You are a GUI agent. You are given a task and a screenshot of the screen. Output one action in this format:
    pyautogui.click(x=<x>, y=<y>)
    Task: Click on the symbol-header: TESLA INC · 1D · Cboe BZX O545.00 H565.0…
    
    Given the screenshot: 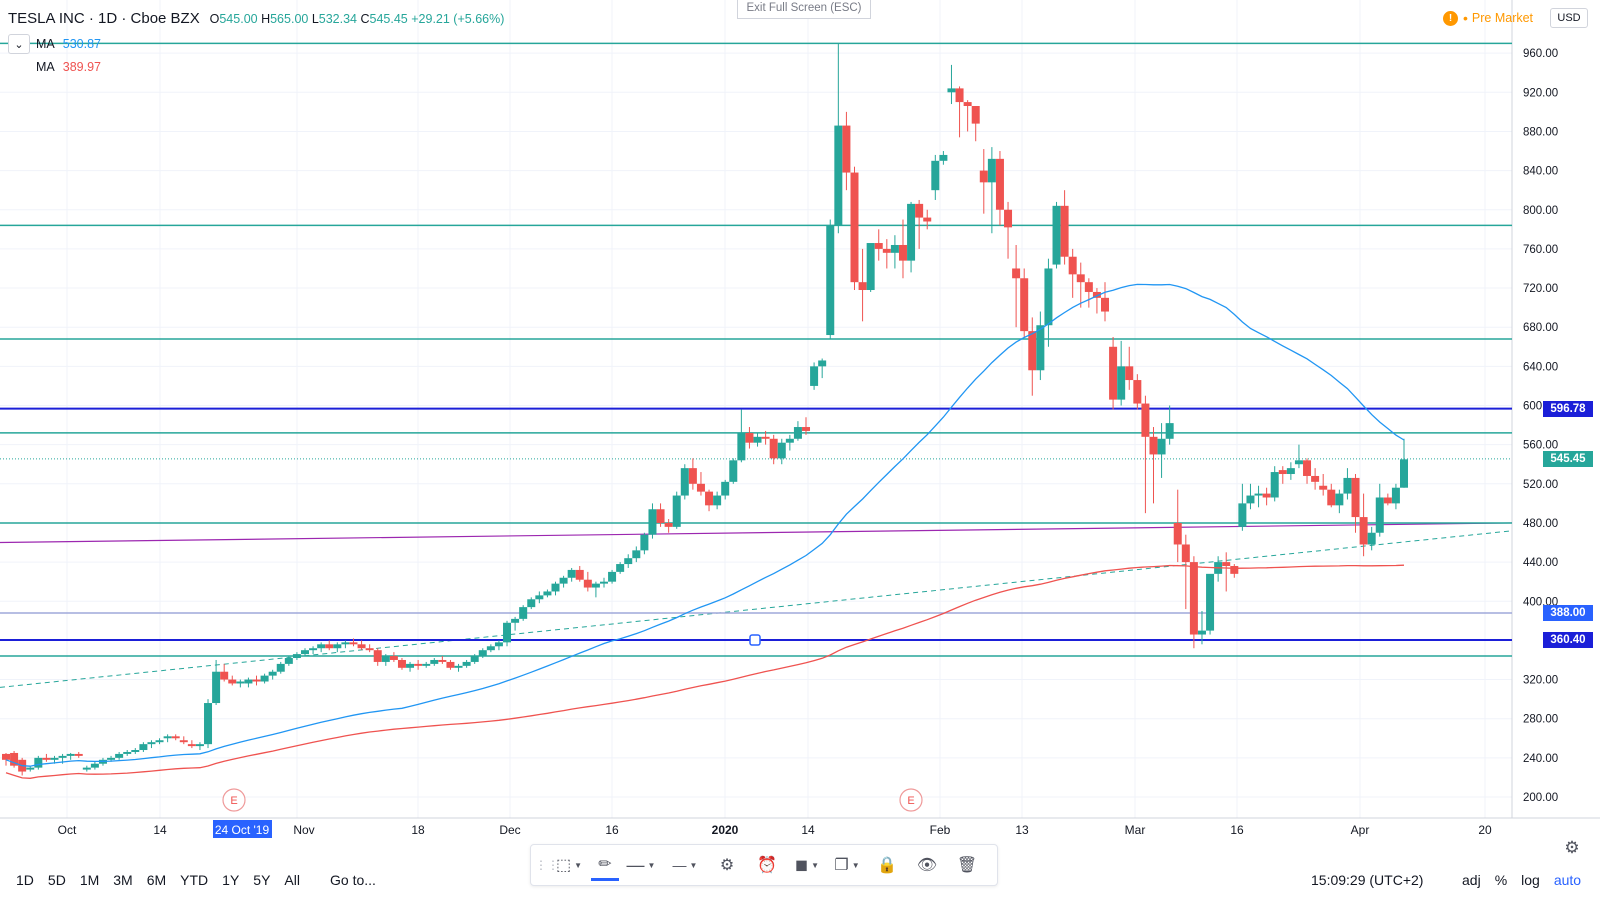 What is the action you would take?
    pyautogui.click(x=256, y=18)
    